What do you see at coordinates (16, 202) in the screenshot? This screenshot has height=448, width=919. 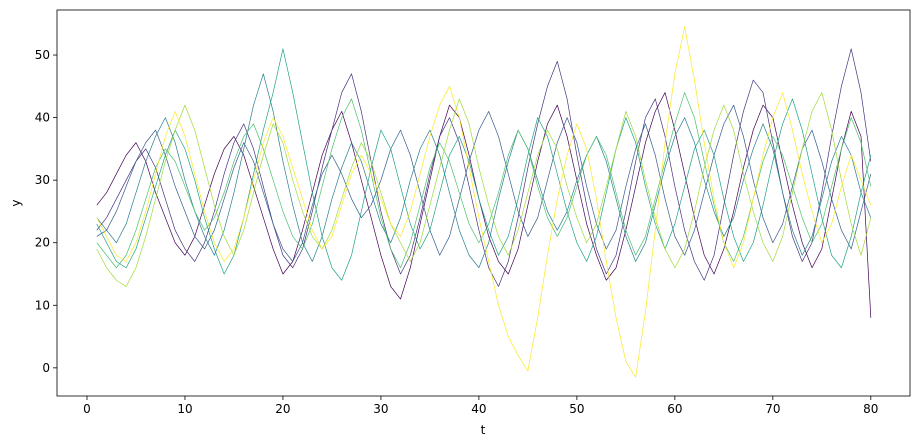 I see `y-axis-label: y` at bounding box center [16, 202].